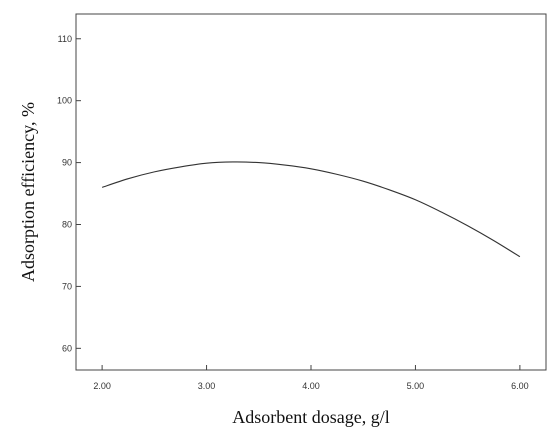 The width and height of the screenshot is (553, 427). What do you see at coordinates (311, 386) in the screenshot?
I see `x-tick-label: 4.00` at bounding box center [311, 386].